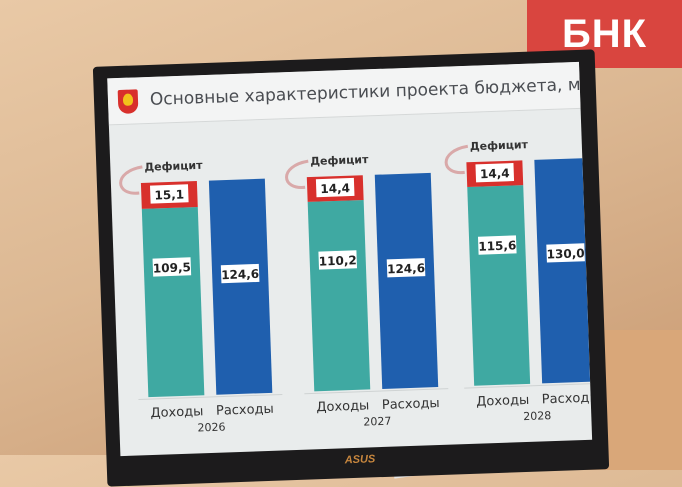 Image resolution: width=682 pixels, height=487 pixels. What do you see at coordinates (211, 427) in the screenshot?
I see `year-label: 2026` at bounding box center [211, 427].